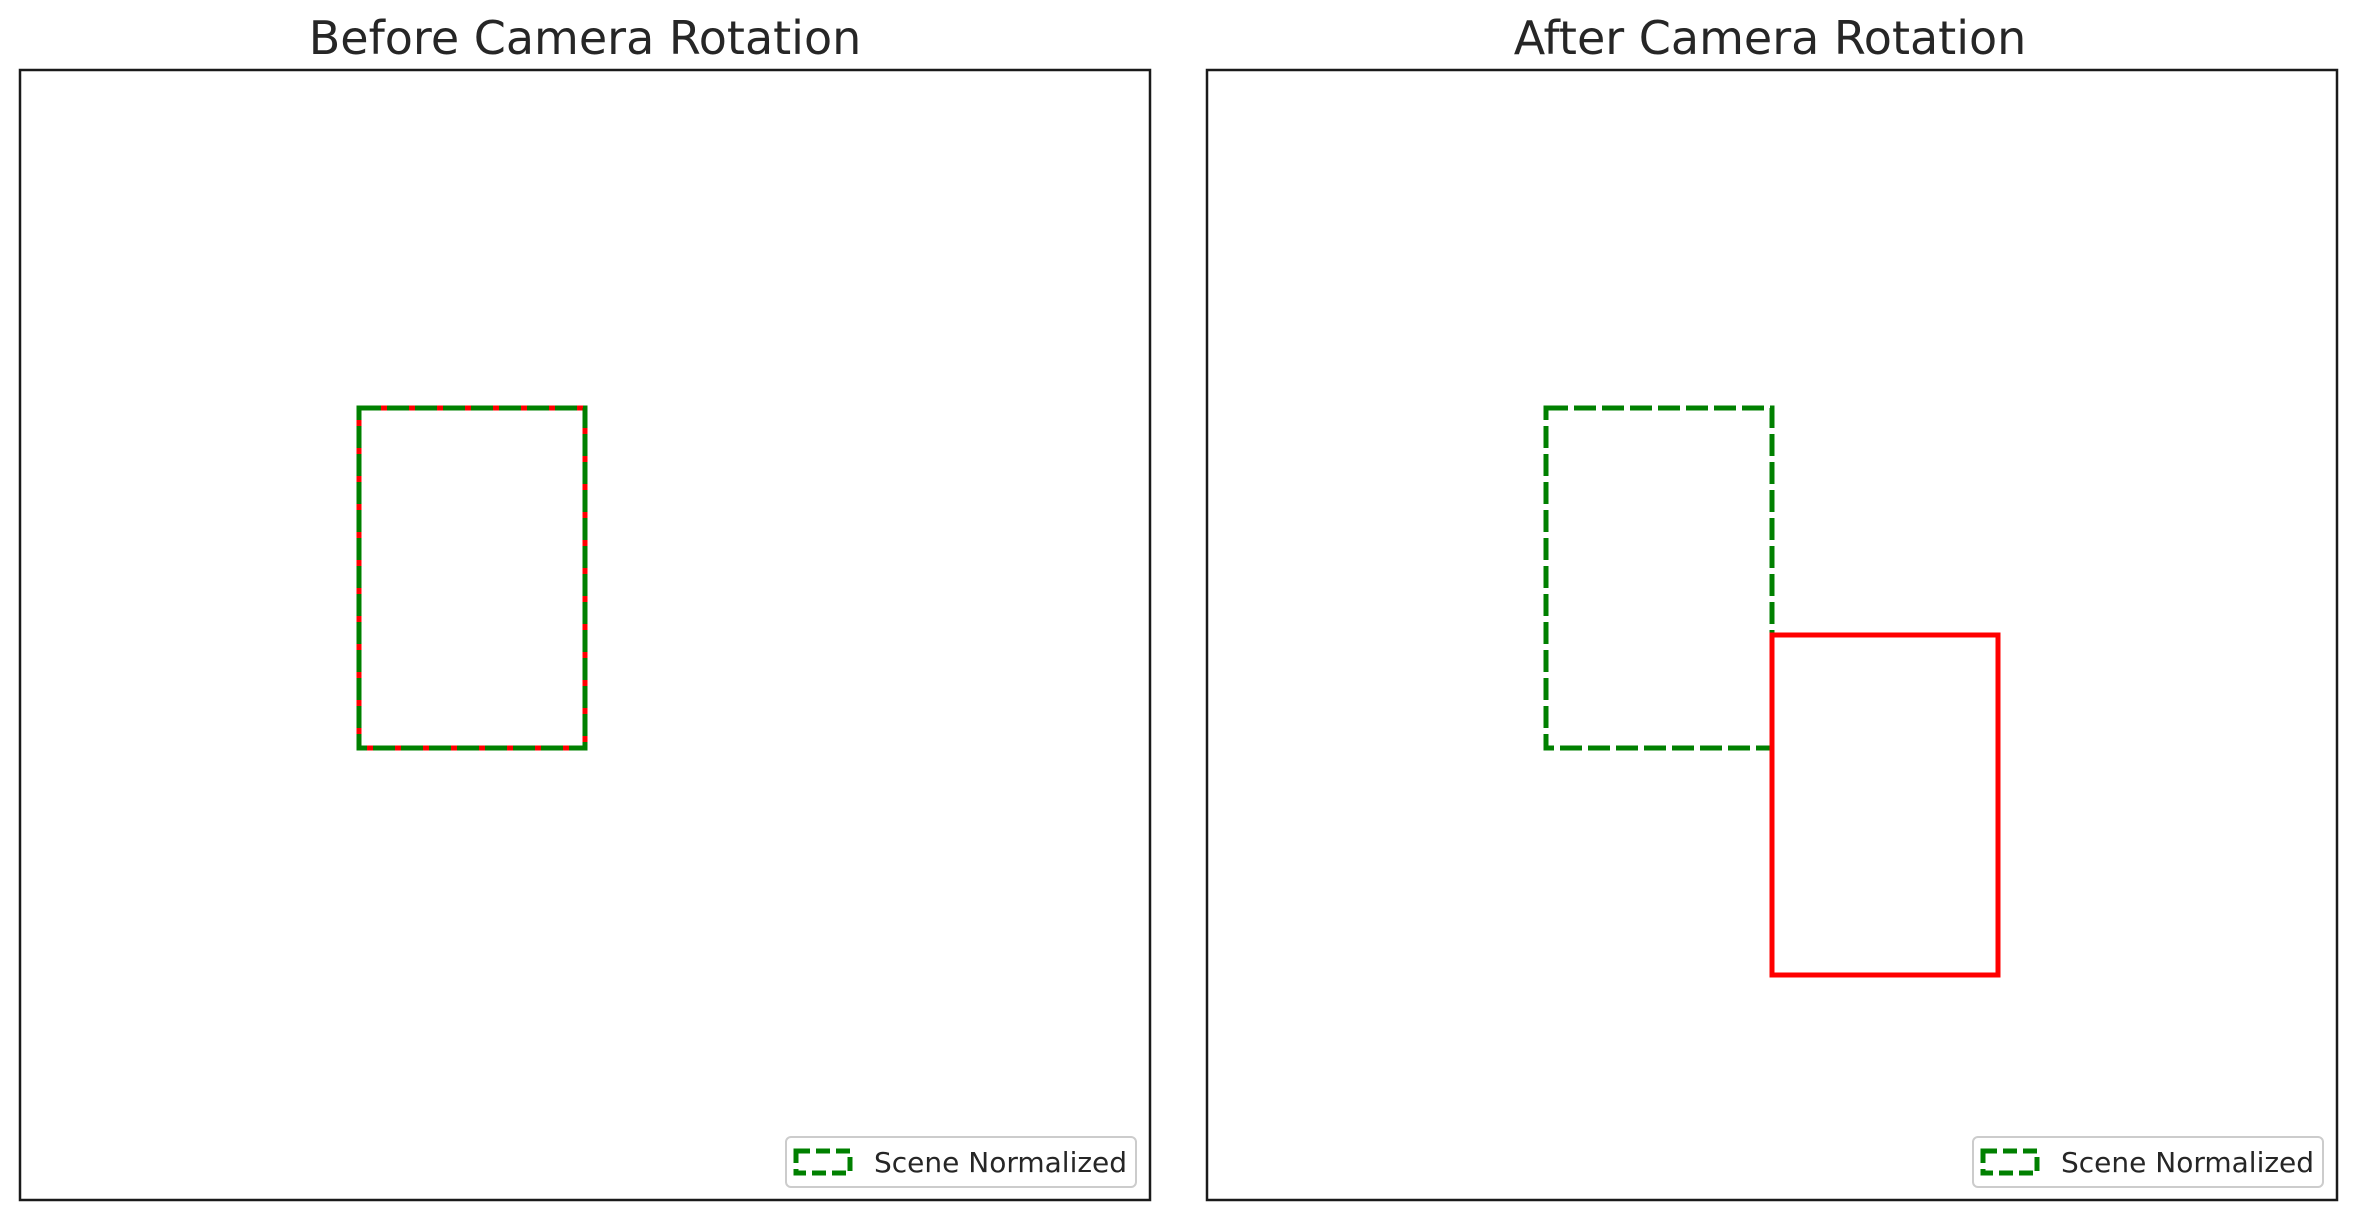 Image resolution: width=2353 pixels, height=1219 pixels. Describe the element at coordinates (823, 1162) in the screenshot. I see `legend-swatch-before` at that location.